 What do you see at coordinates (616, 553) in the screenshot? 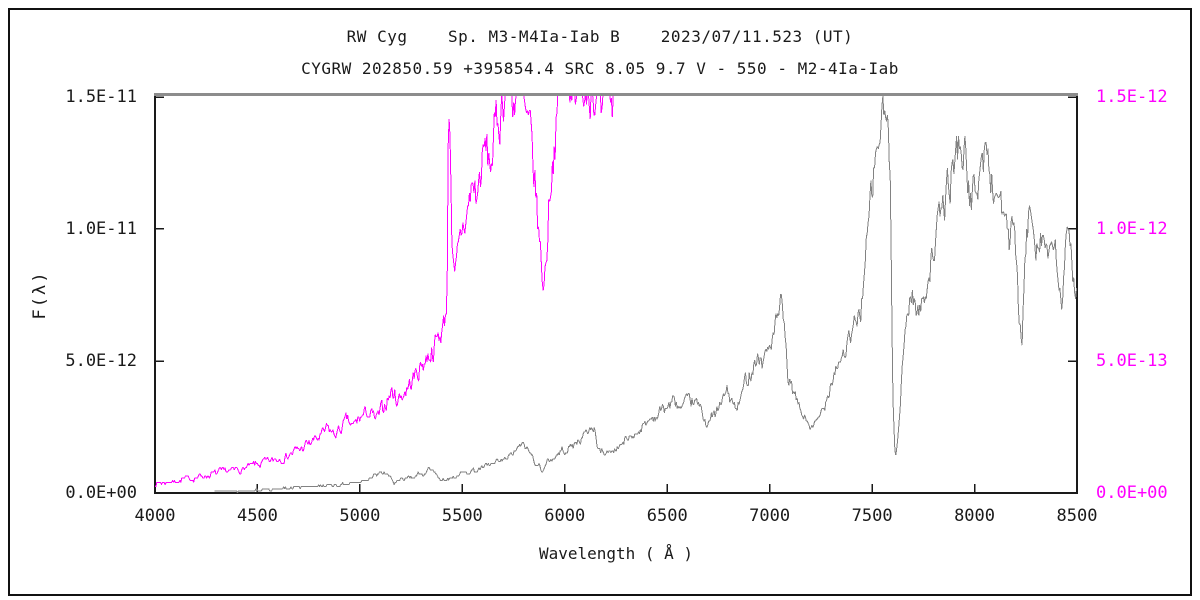
I see `x-axis-label: Wavelength ( Å )` at bounding box center [616, 553].